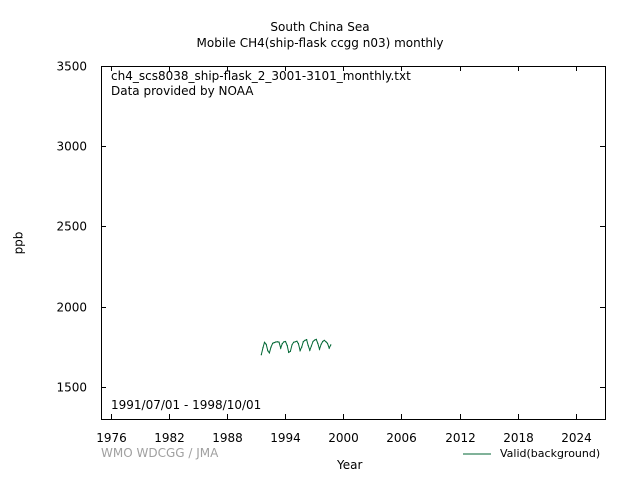 The image size is (640, 480). Describe the element at coordinates (71, 308) in the screenshot. I see `y-tick-label: 2000` at that location.